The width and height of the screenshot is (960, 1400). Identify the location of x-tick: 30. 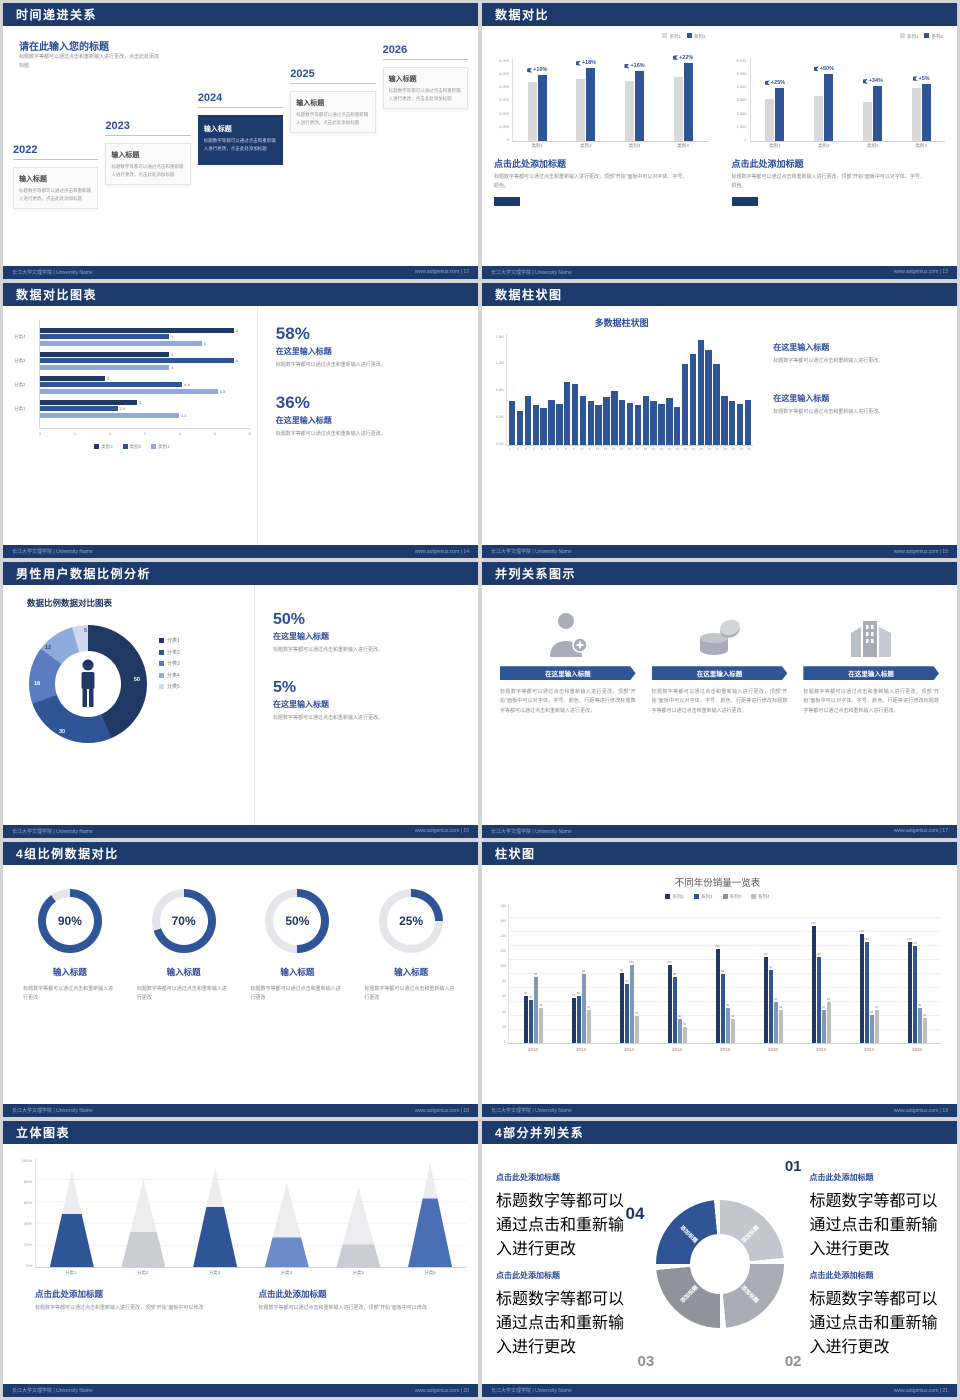
(741, 448).